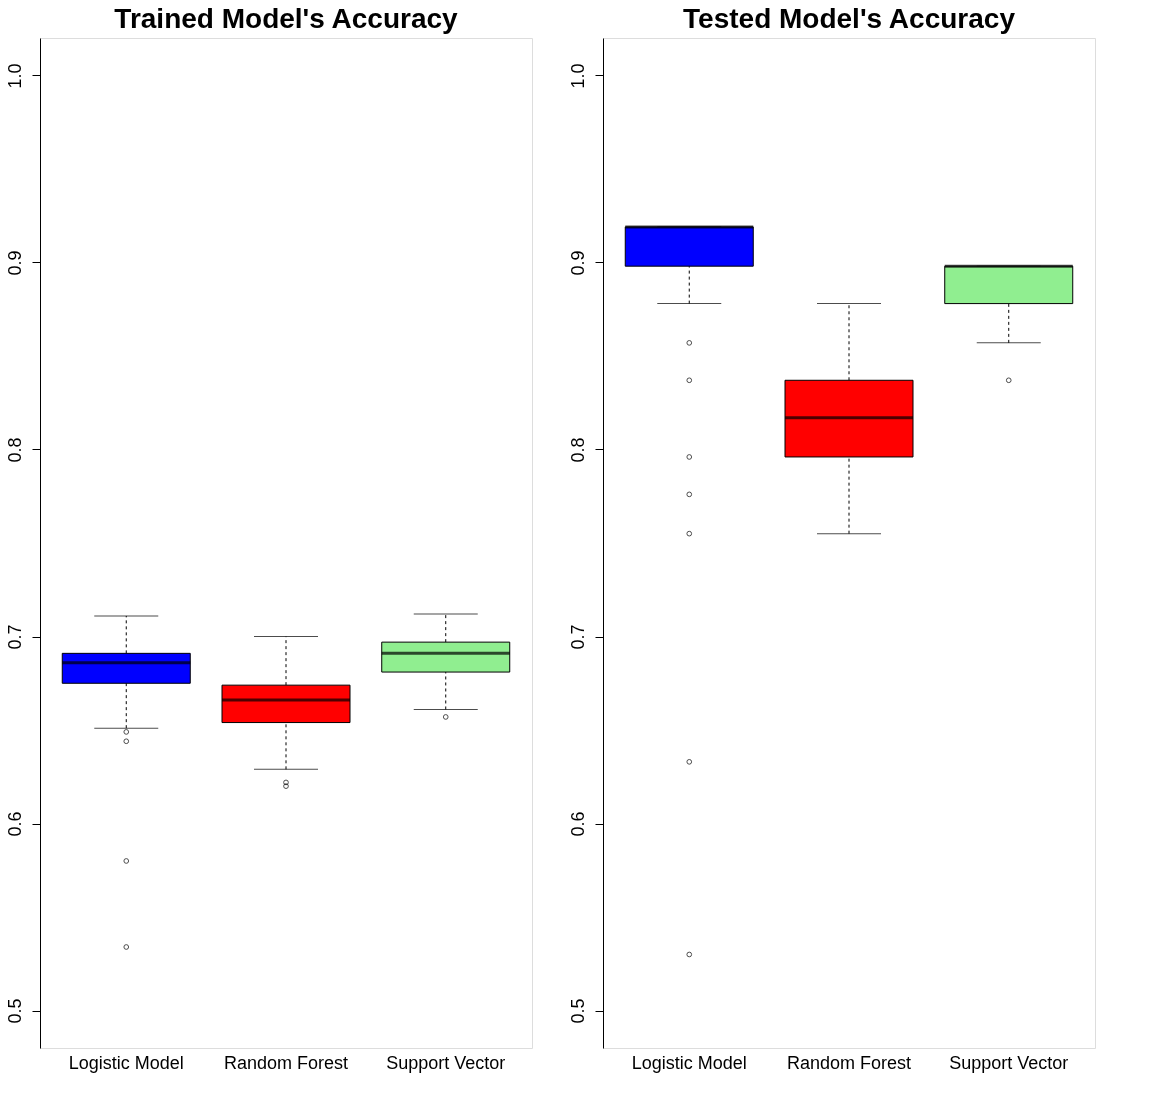 The height and width of the screenshot is (1120, 1152). Describe the element at coordinates (849, 18) in the screenshot. I see `chart-title: Tested Model's Accuracy` at that location.